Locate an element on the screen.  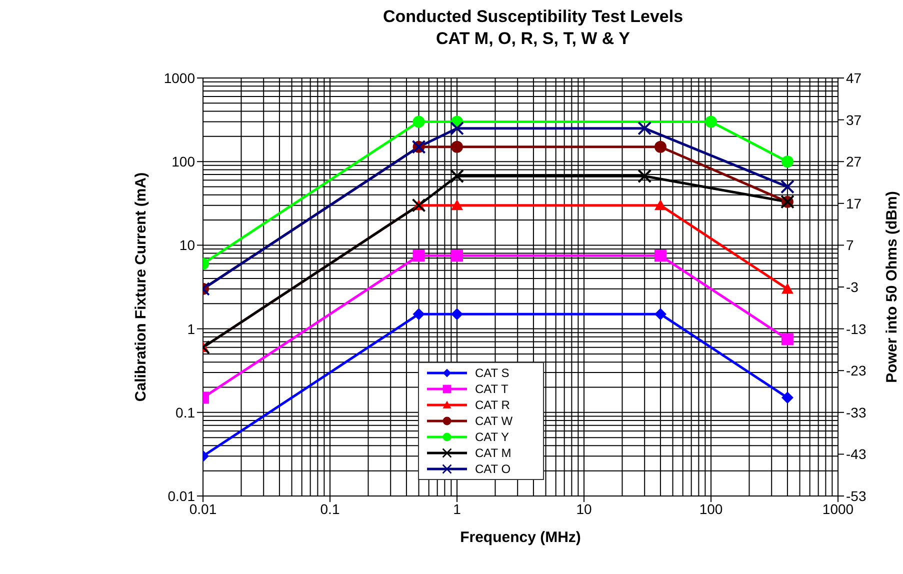
y2-tick-label: 27 is located at coordinates (854, 162).